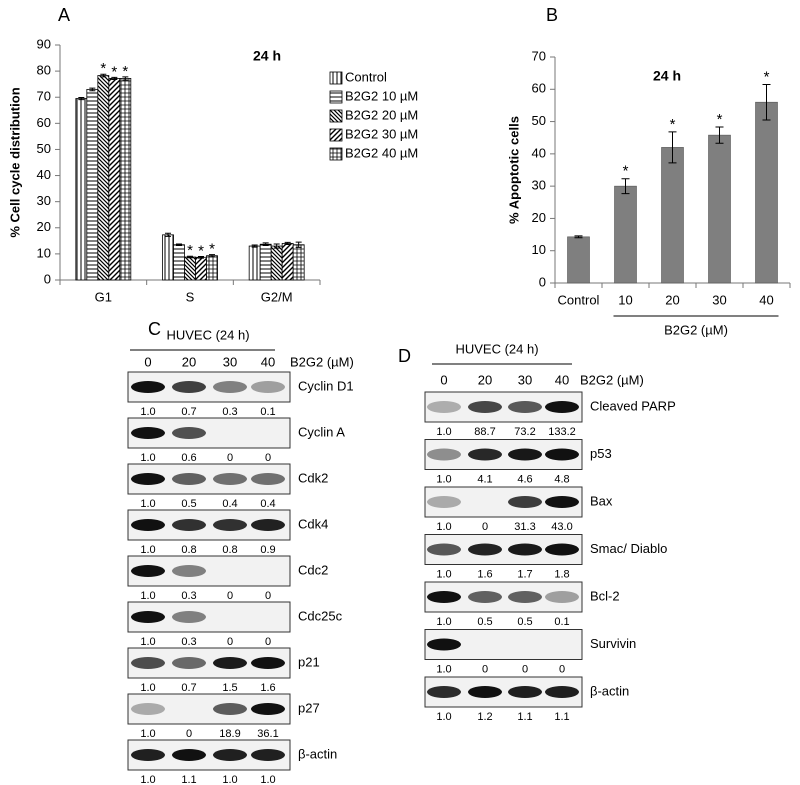 Image resolution: width=800 pixels, height=785 pixels. What do you see at coordinates (313, 477) in the screenshot?
I see `protein-name: Cdk2` at bounding box center [313, 477].